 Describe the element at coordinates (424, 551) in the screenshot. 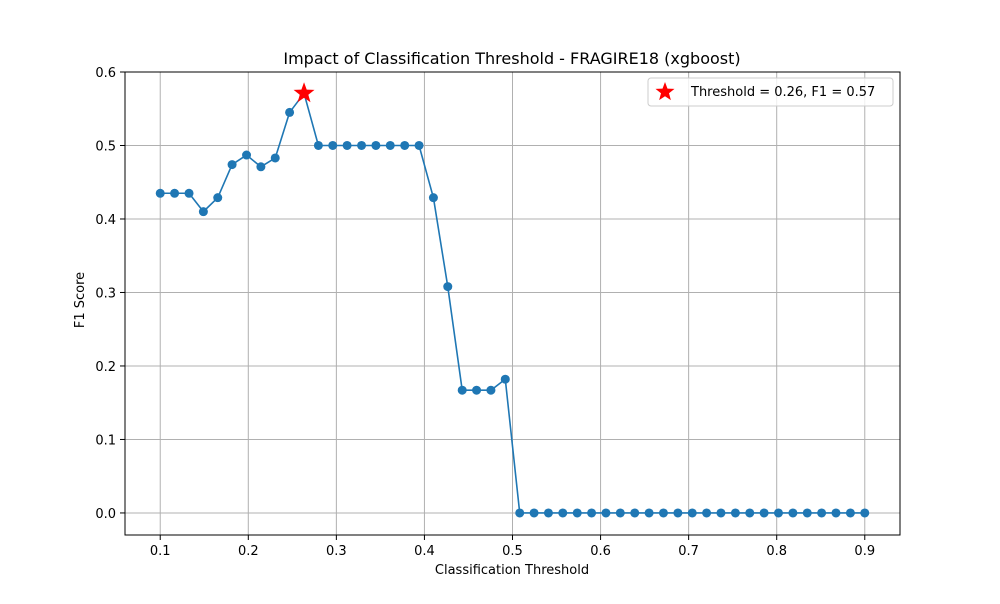

I see `x-tick-label: 0.4` at that location.